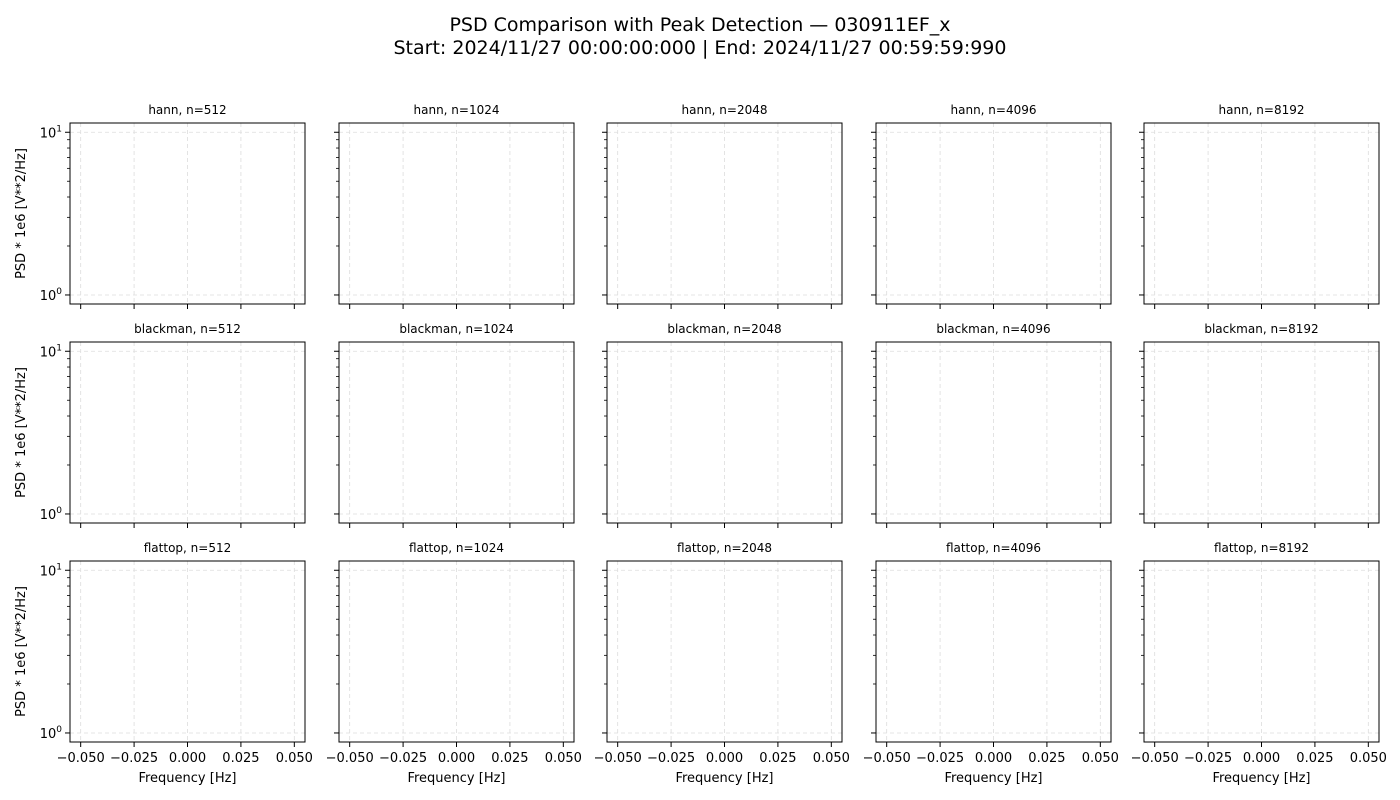  I want to click on subplot-title: blackman, n=1024, so click(456, 329).